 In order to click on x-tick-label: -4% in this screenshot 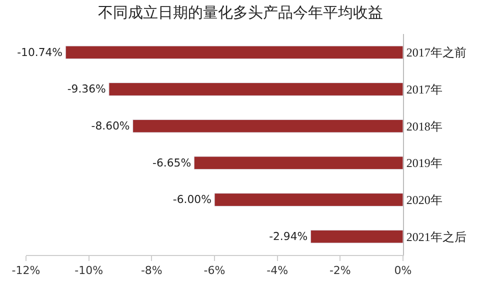, I will do `click(277, 271)`.